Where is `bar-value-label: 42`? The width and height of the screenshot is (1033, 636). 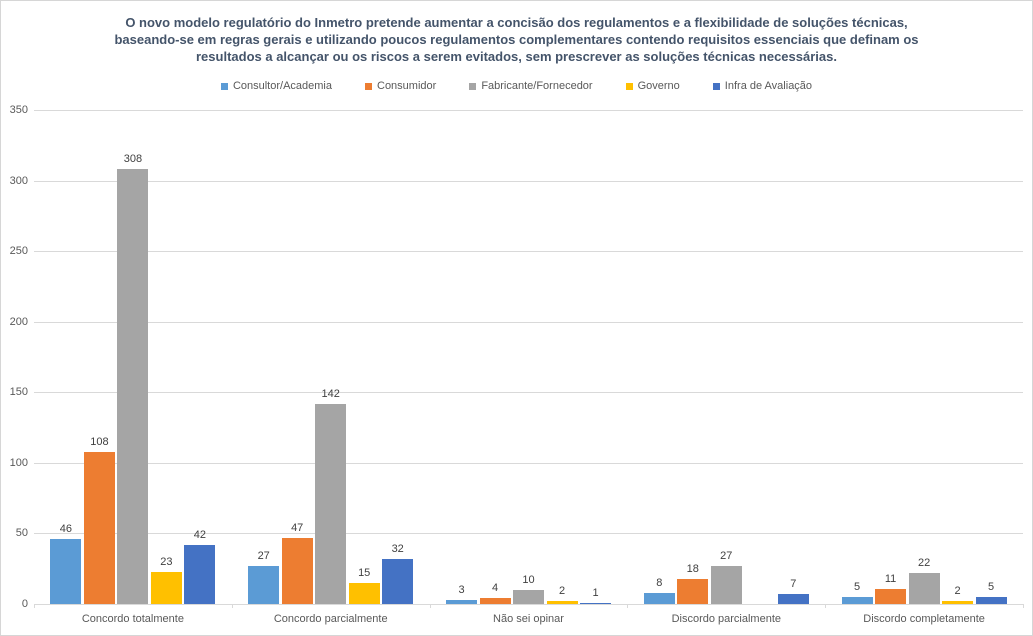
bar-value-label: 42 is located at coordinates (200, 534).